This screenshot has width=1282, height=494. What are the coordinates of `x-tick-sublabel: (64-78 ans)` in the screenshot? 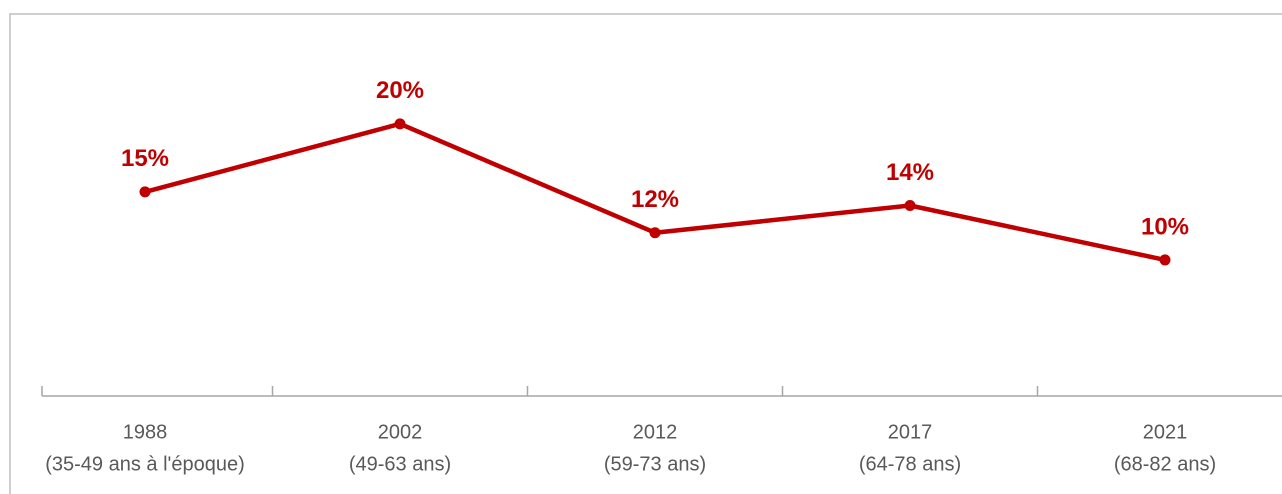 It's located at (910, 464).